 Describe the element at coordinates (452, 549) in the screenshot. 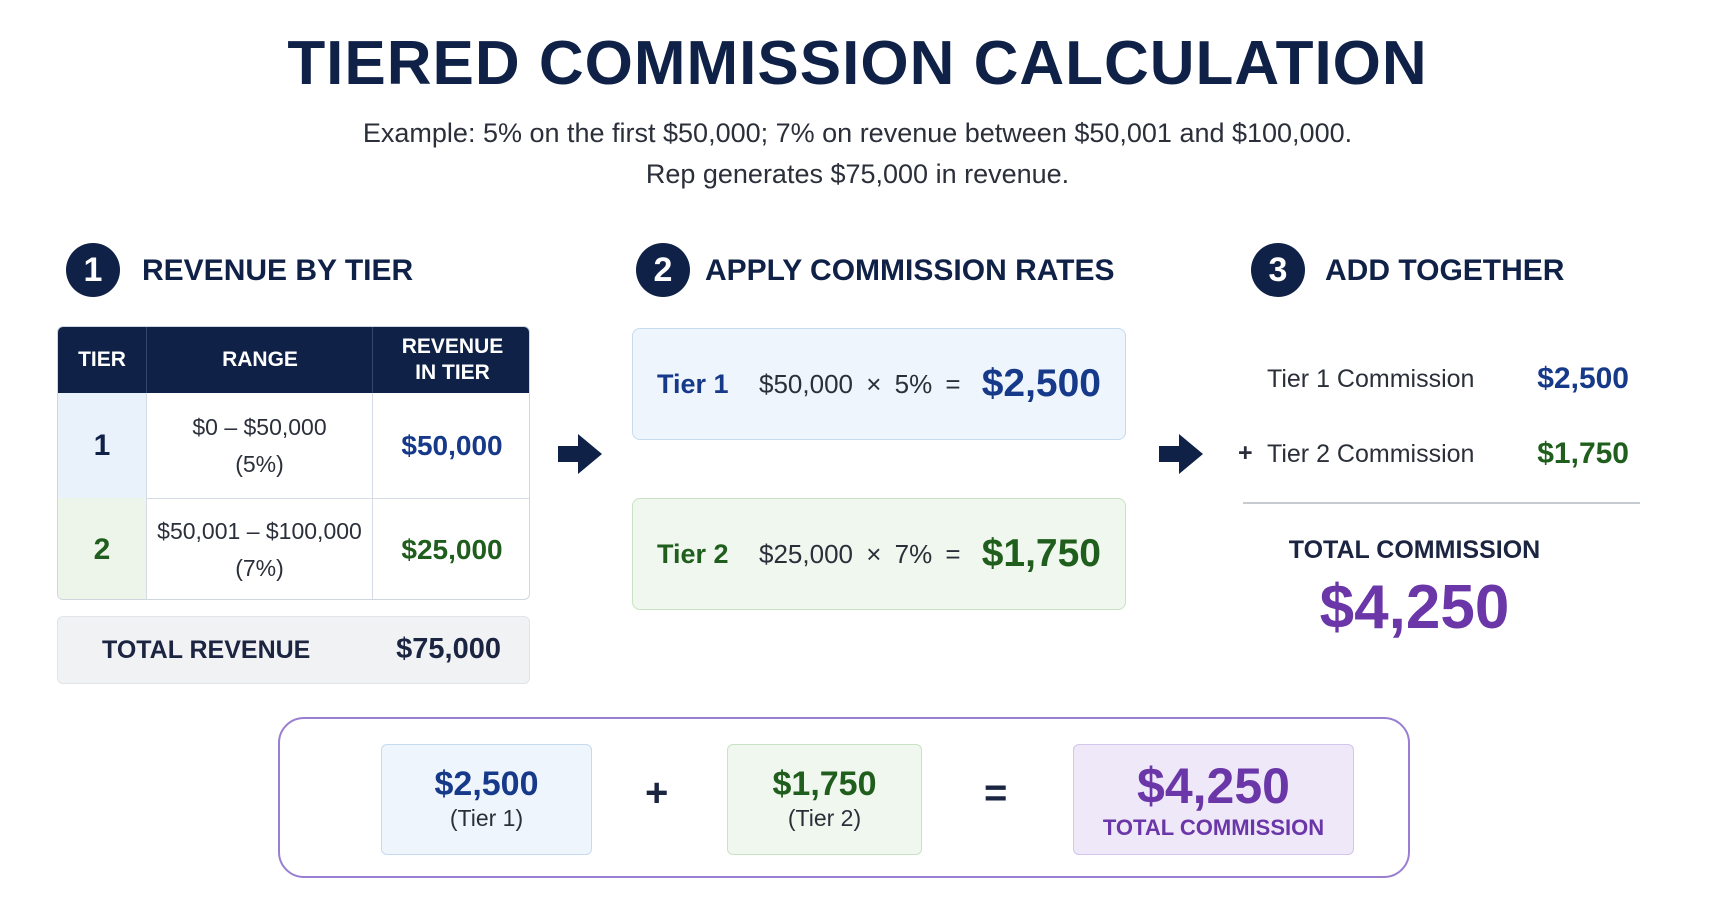

I see `tier-revenue: $25,000` at that location.